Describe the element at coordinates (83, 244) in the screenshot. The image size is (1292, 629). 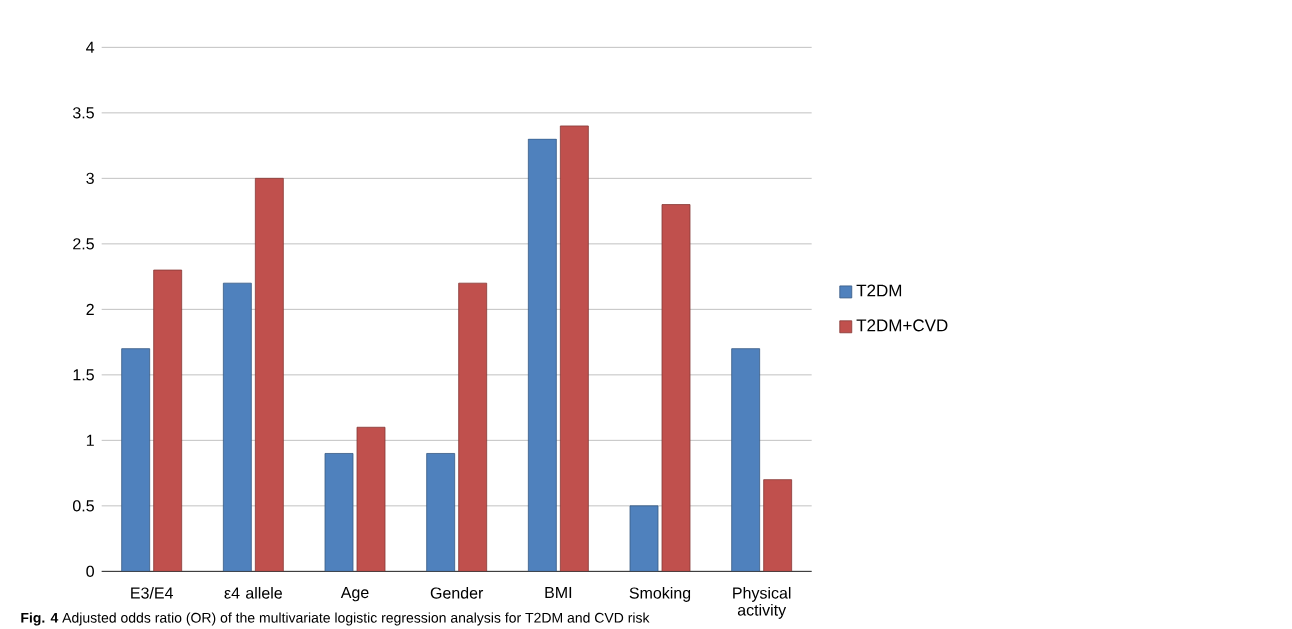
I see `y-tick-label: 2.5` at that location.